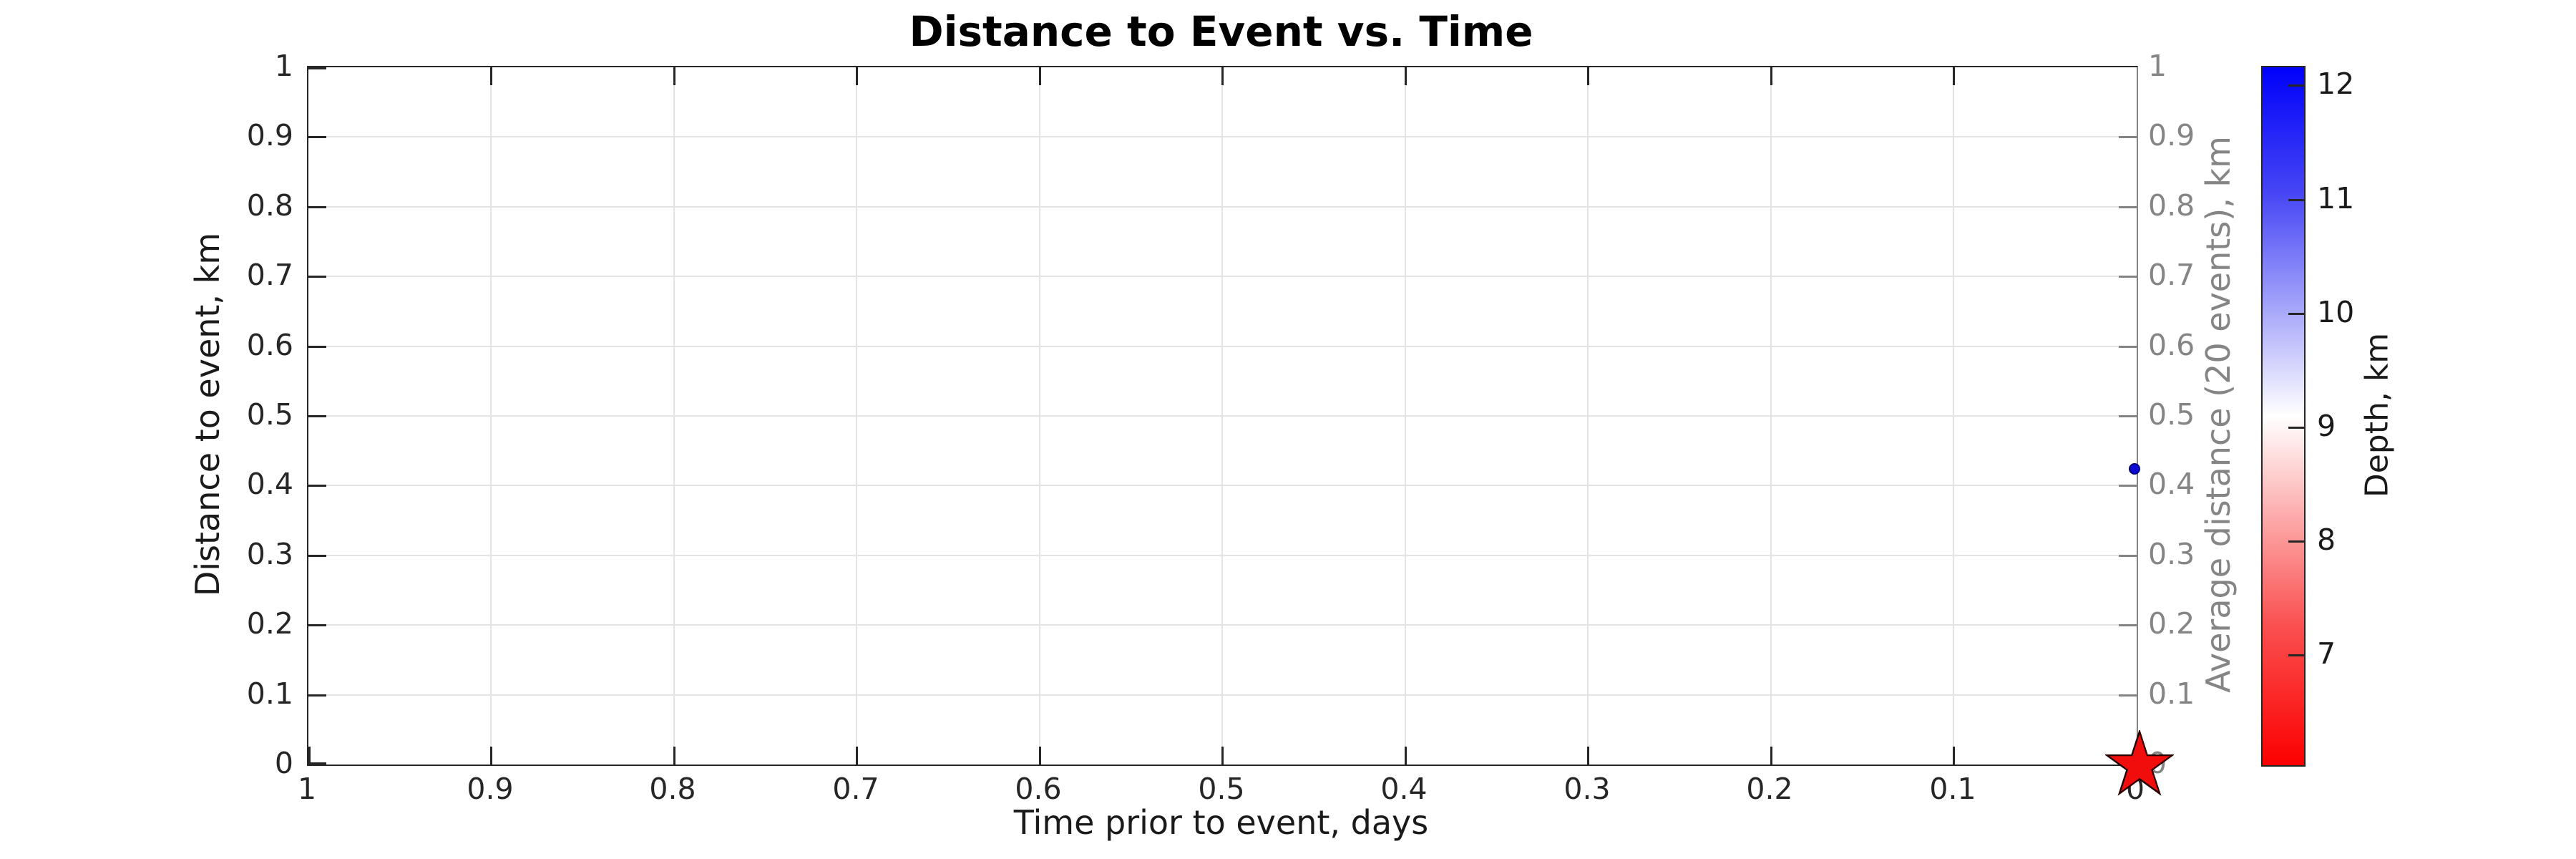 This screenshot has height=859, width=2576. Describe the element at coordinates (269, 345) in the screenshot. I see `y-left-tick-label: 0.6` at that location.